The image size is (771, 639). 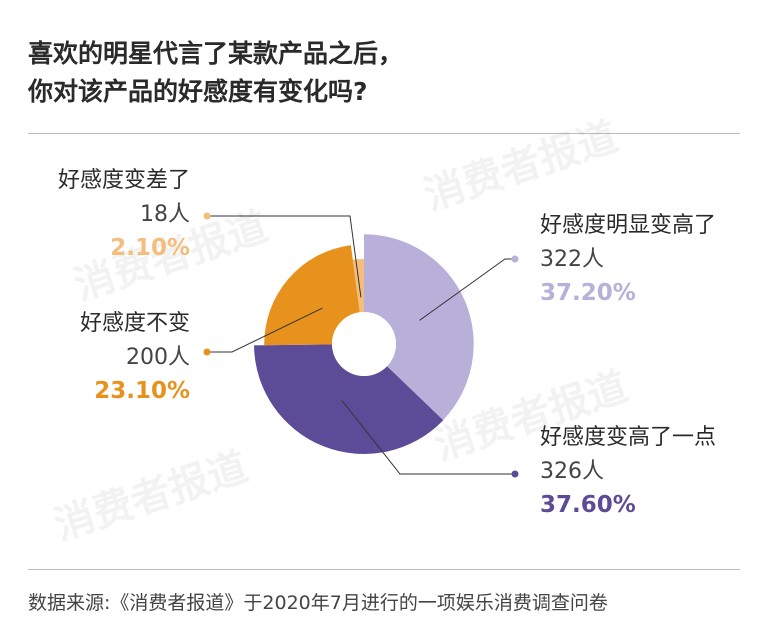 I want to click on slice-percent-0: 37.20%, so click(x=588, y=293).